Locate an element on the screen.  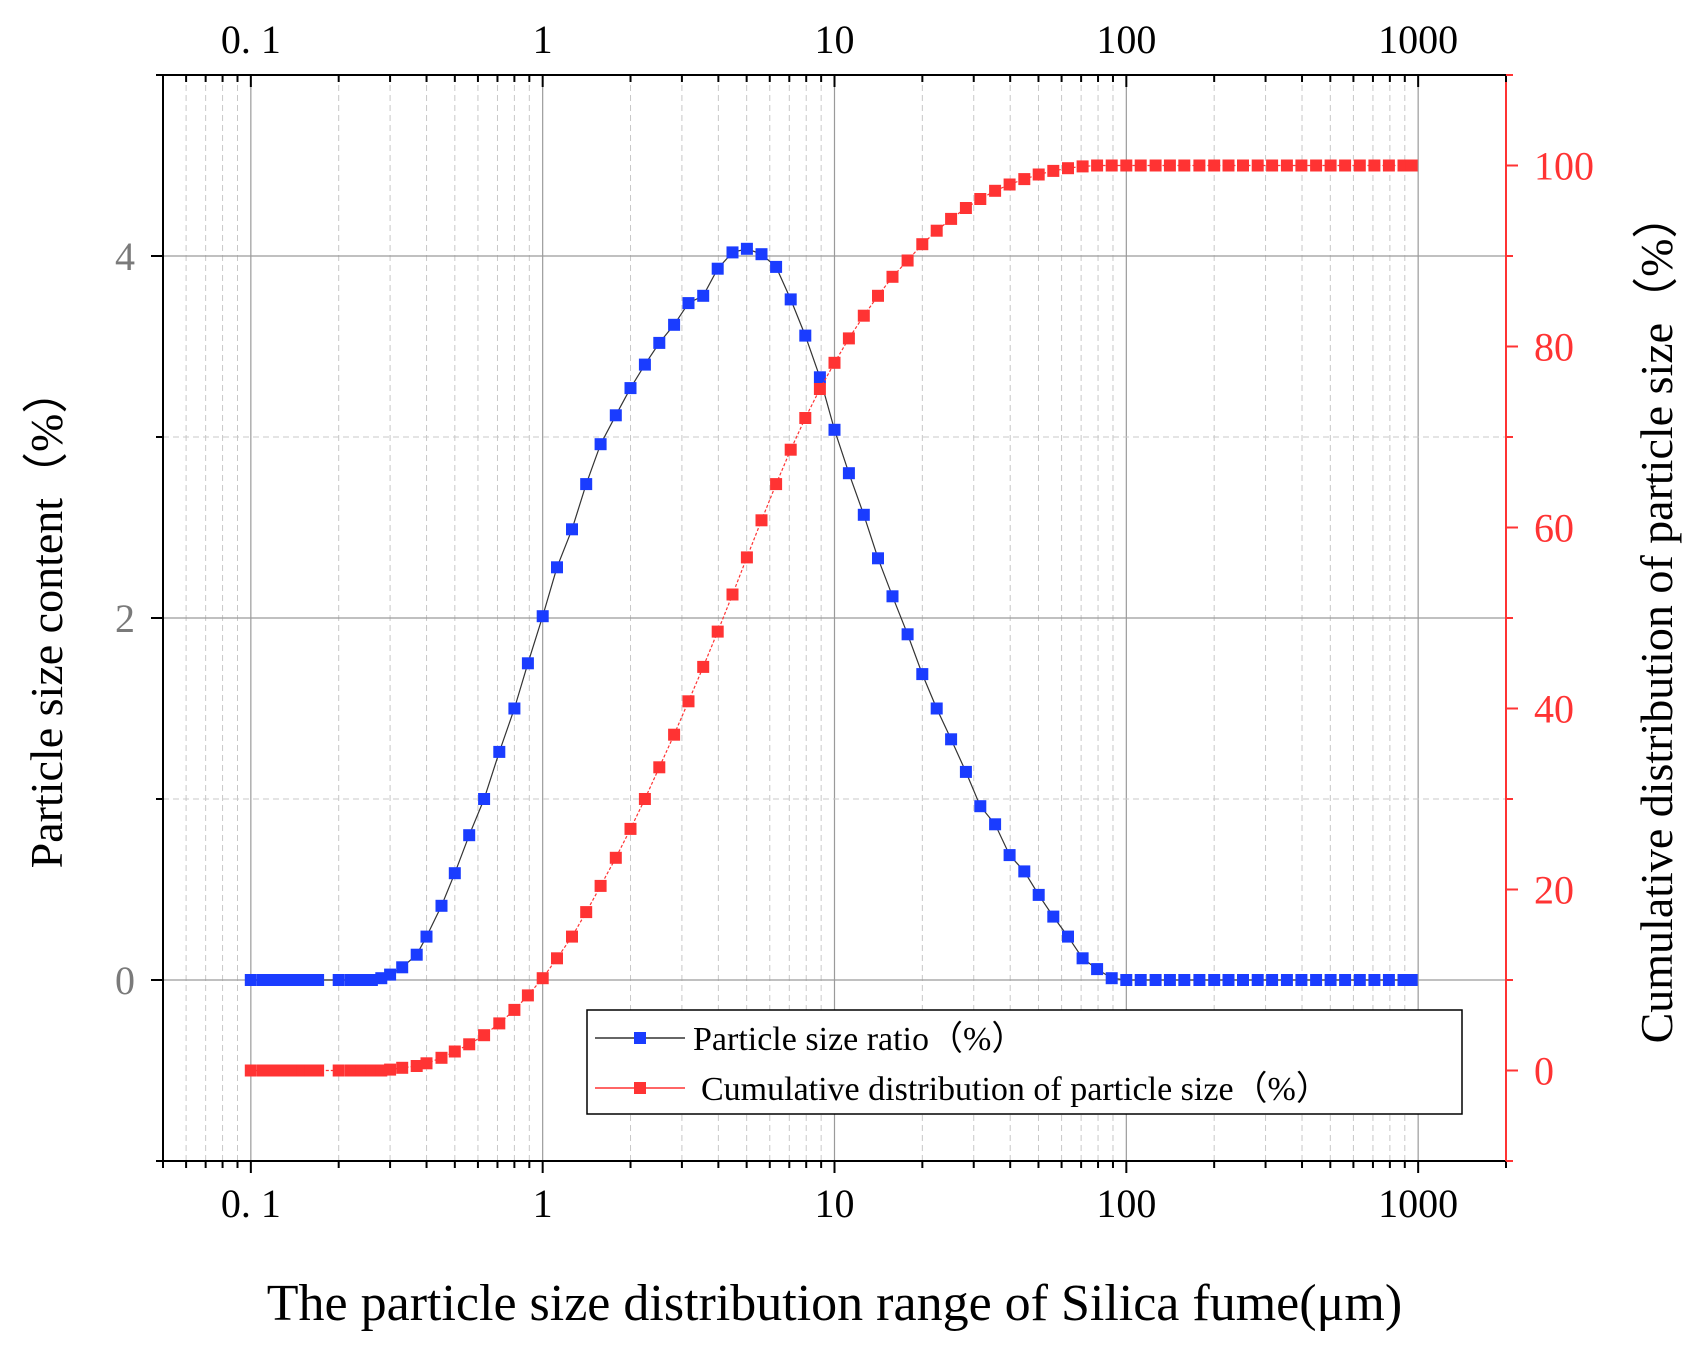
y-axis-title: Particle size content（%） is located at coordinates (46, 618).